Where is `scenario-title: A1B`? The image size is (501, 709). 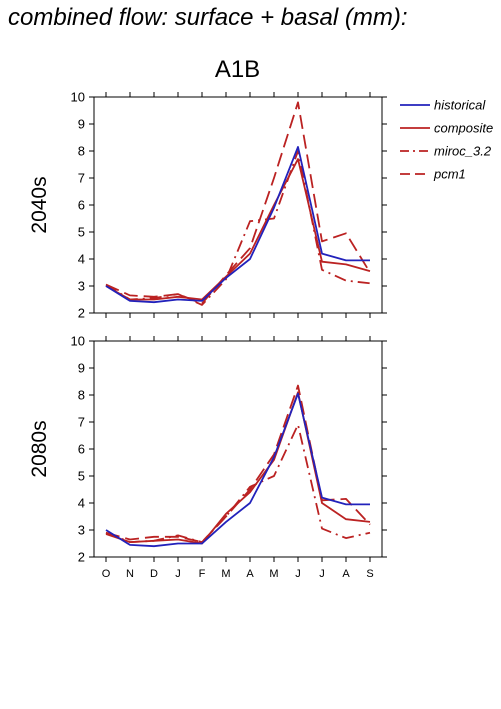
scenario-title: A1B is located at coordinates (237, 69).